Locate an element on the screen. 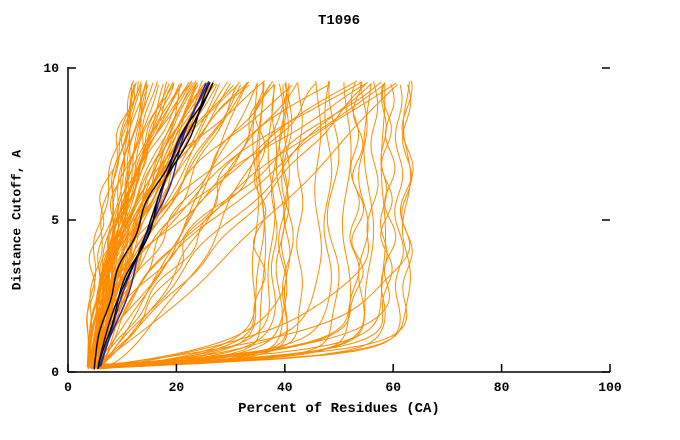  black-highlight-group is located at coordinates (153, 226).